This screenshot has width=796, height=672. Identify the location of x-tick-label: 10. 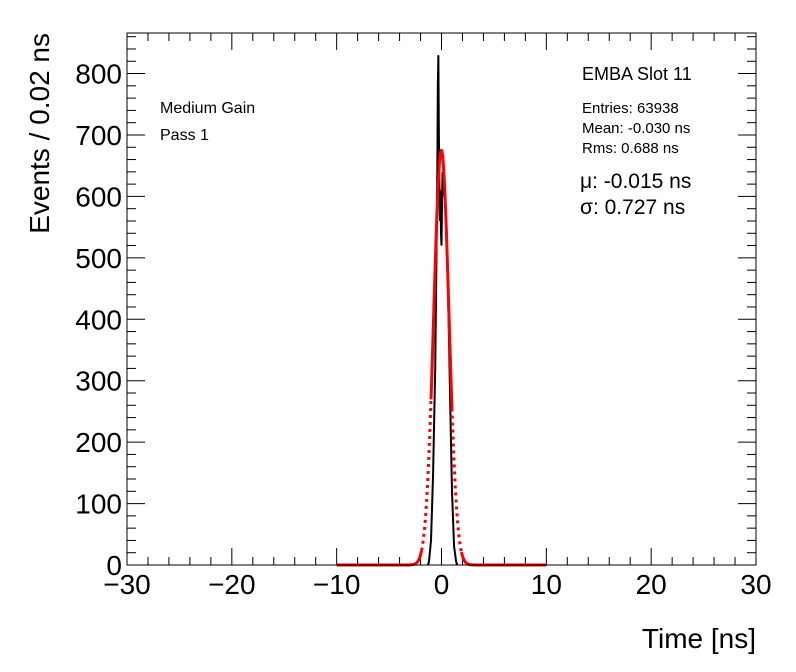
(546, 584).